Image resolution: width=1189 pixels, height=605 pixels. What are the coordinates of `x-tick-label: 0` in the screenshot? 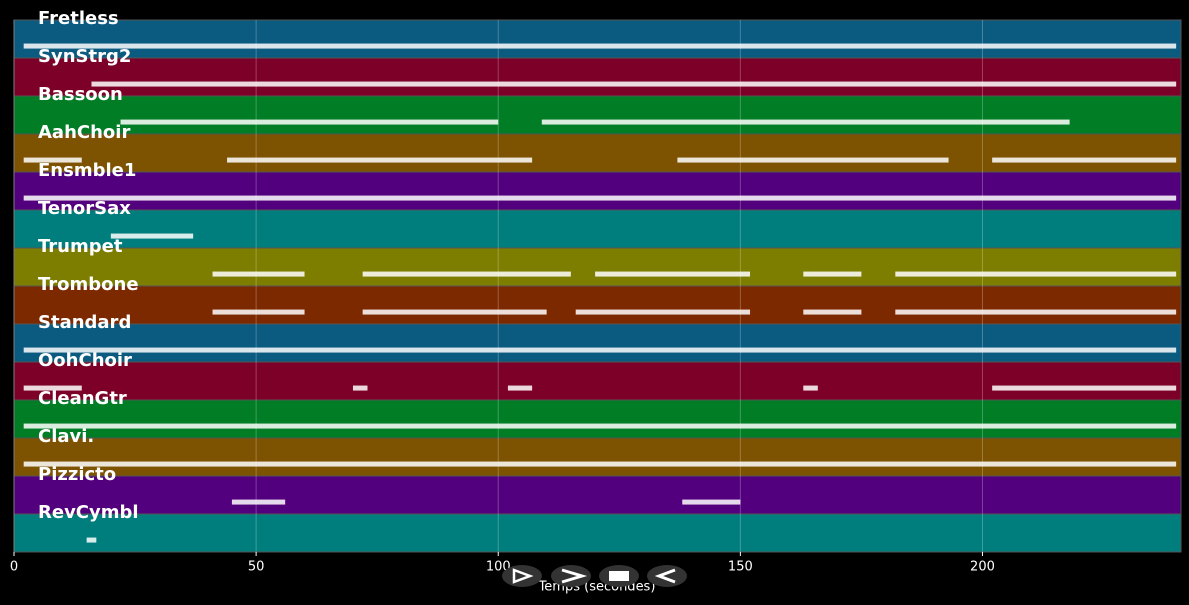 It's located at (14, 567).